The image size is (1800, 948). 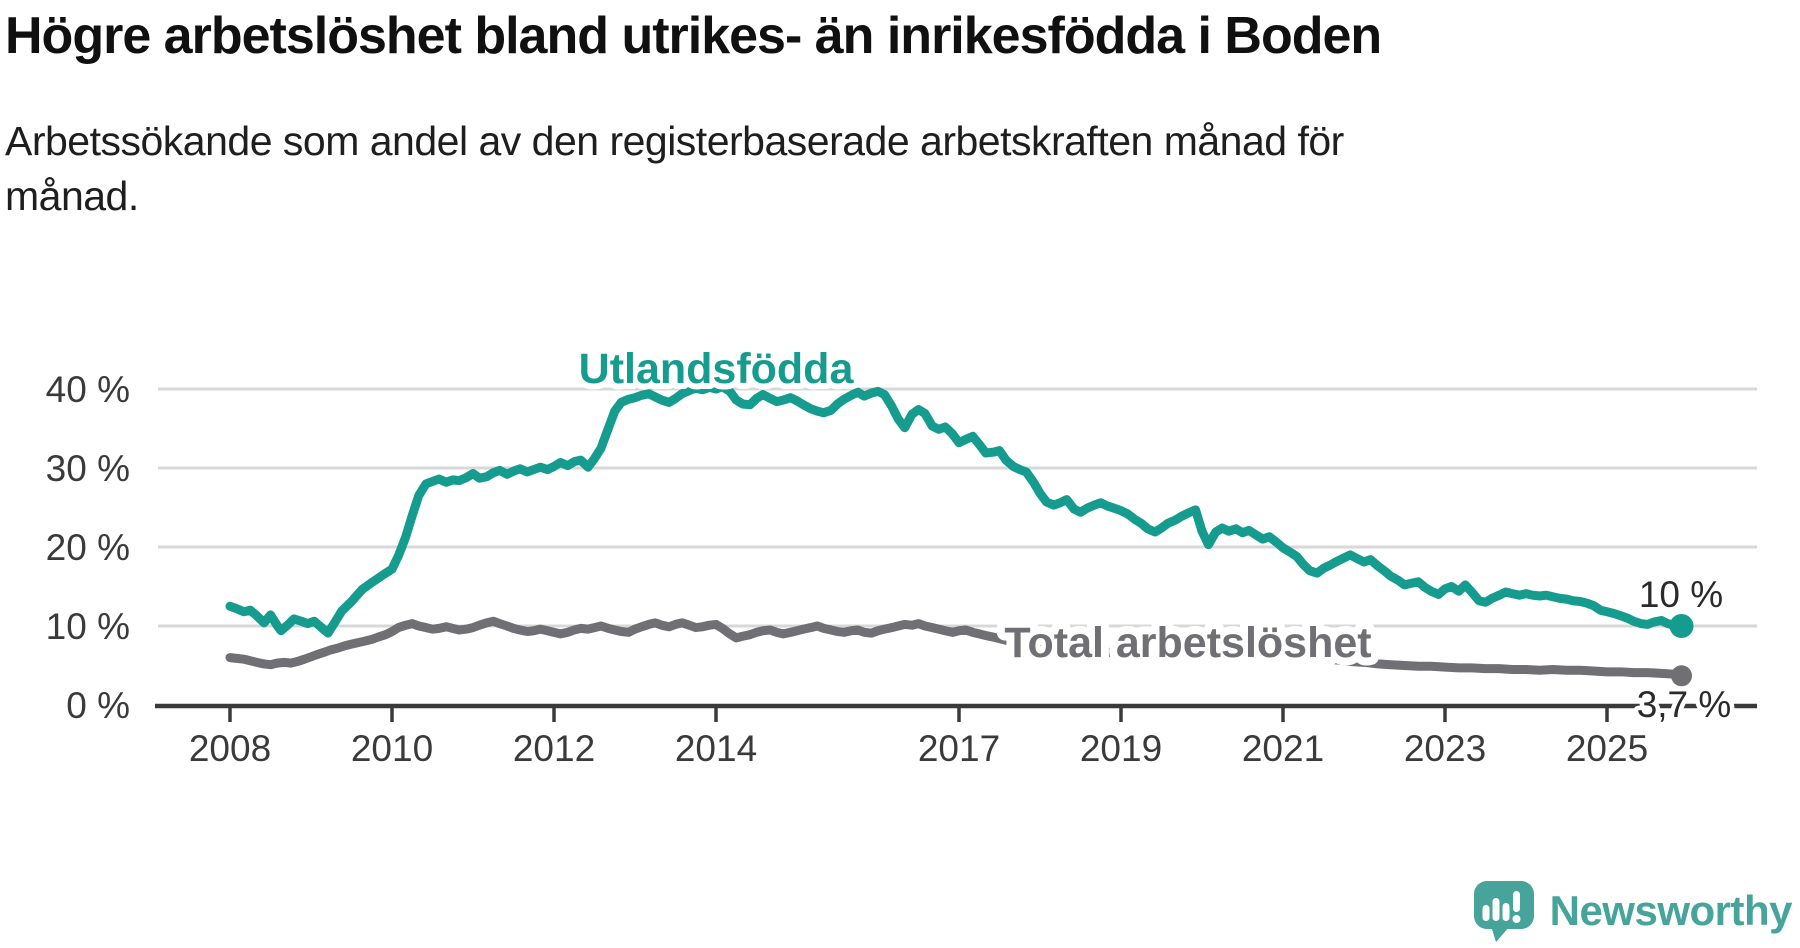 What do you see at coordinates (717, 369) in the screenshot?
I see `series-label: Utlandsfödda` at bounding box center [717, 369].